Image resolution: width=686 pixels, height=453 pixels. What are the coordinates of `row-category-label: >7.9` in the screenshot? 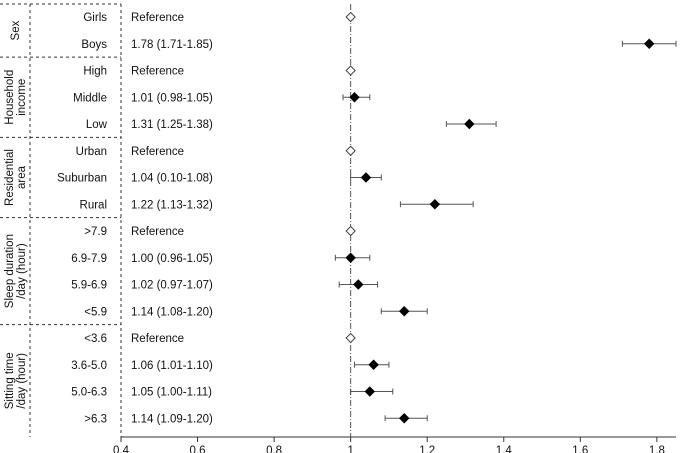 It's located at (95, 232).